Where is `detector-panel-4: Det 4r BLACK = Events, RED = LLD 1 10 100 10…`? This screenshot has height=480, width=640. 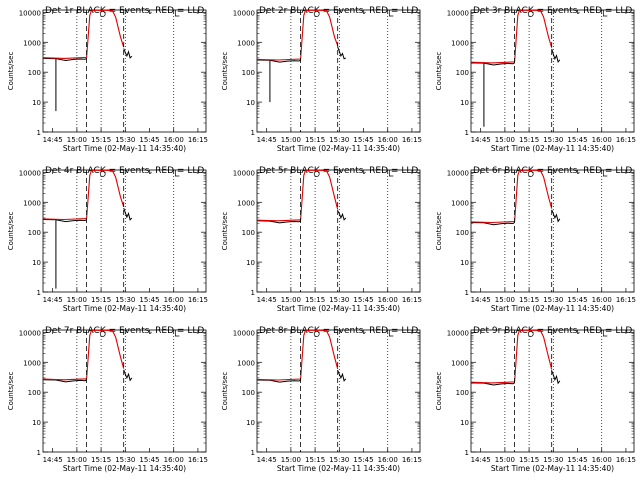 detector-panel-4: Det 4r BLACK = Events, RED = LLD 1 10 100 10… is located at coordinates (107, 239).